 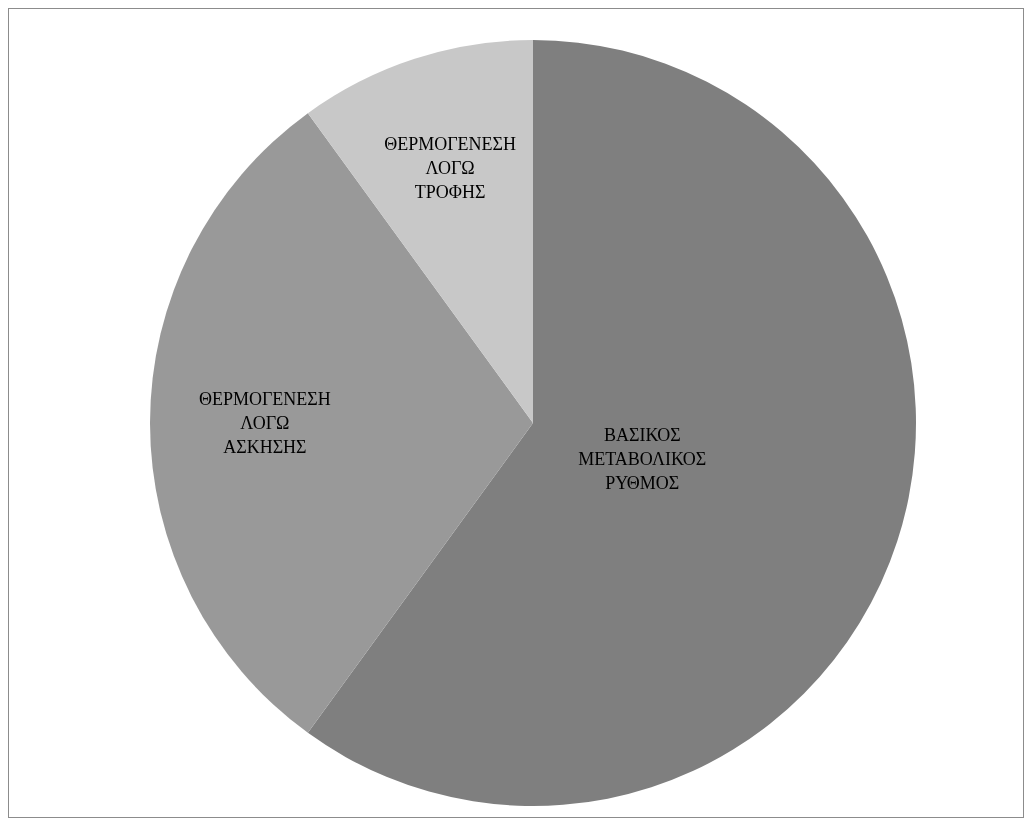 What do you see at coordinates (264, 423) in the screenshot?
I see `slice-label: ΘΕΡΜΟΓΕΝΕΣΗ ΛΟΓΩ ΑΣΚΗΣΗΣ` at bounding box center [264, 423].